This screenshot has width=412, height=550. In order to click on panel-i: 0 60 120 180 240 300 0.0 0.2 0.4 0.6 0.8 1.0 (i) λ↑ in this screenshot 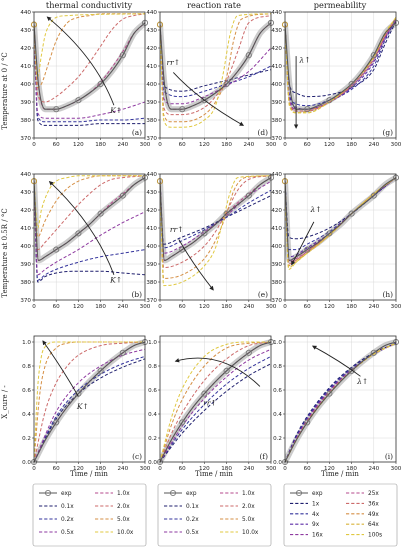, I will do `click(337, 403)`.